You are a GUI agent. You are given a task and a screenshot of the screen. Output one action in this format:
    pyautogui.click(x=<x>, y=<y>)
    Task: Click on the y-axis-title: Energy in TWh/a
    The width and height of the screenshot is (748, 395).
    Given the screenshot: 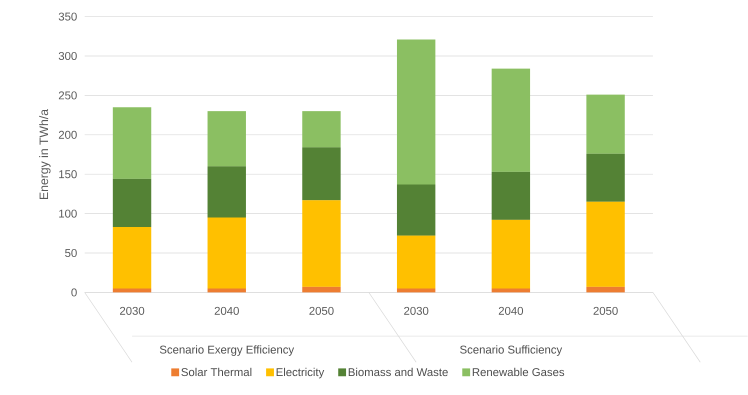 What is the action you would take?
    pyautogui.click(x=45, y=154)
    